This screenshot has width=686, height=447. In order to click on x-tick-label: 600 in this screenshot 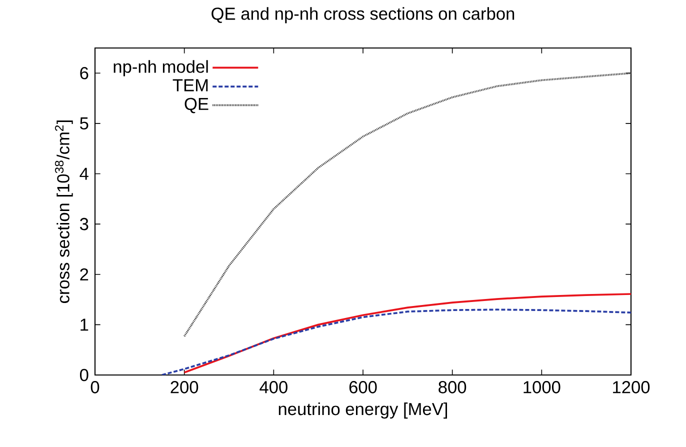, I will do `click(363, 387)`.